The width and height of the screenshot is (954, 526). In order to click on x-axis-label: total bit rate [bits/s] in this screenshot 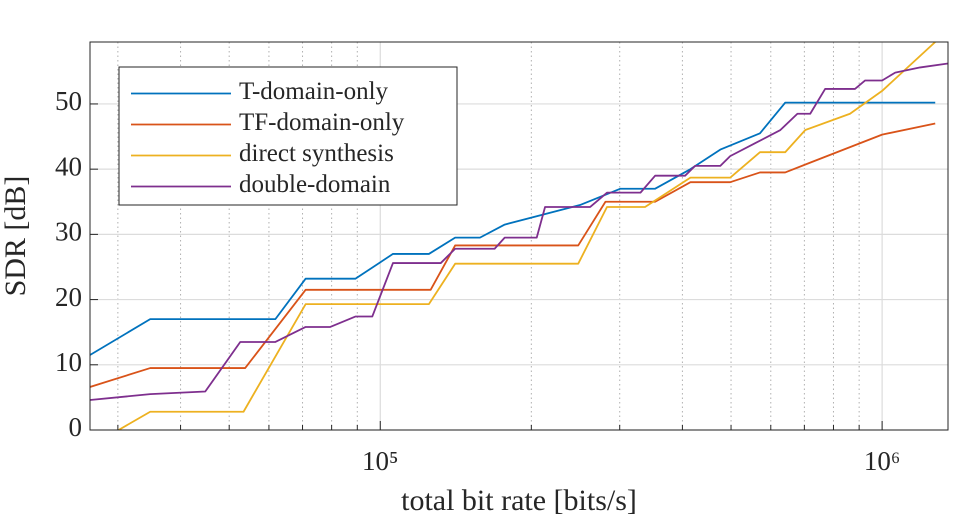, I will do `click(519, 500)`.